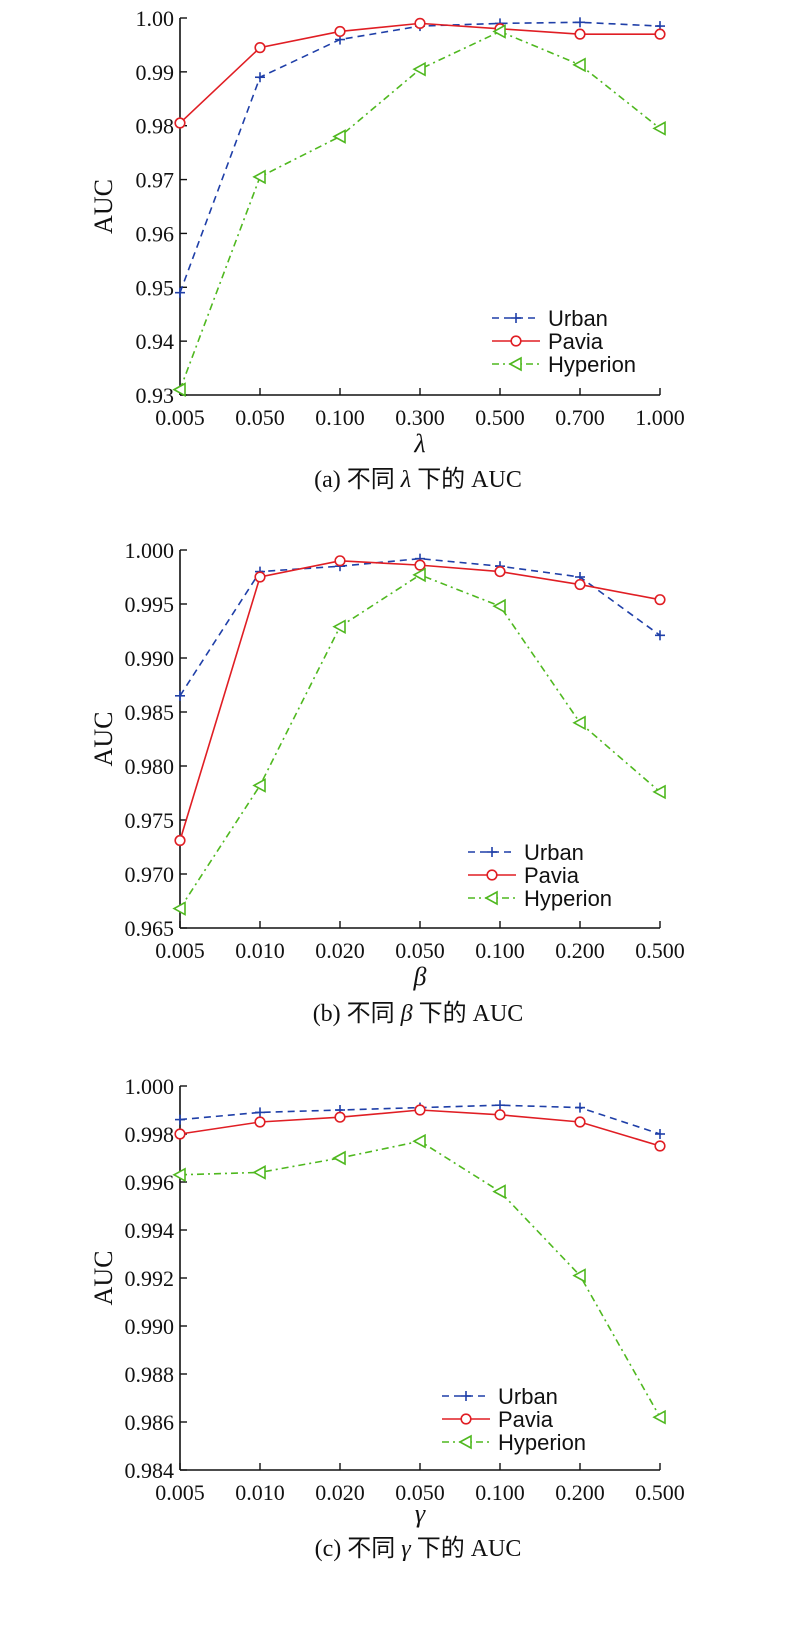 The image size is (800, 1640). What do you see at coordinates (420, 417) in the screenshot?
I see `x-tick-label: 0.300` at bounding box center [420, 417].